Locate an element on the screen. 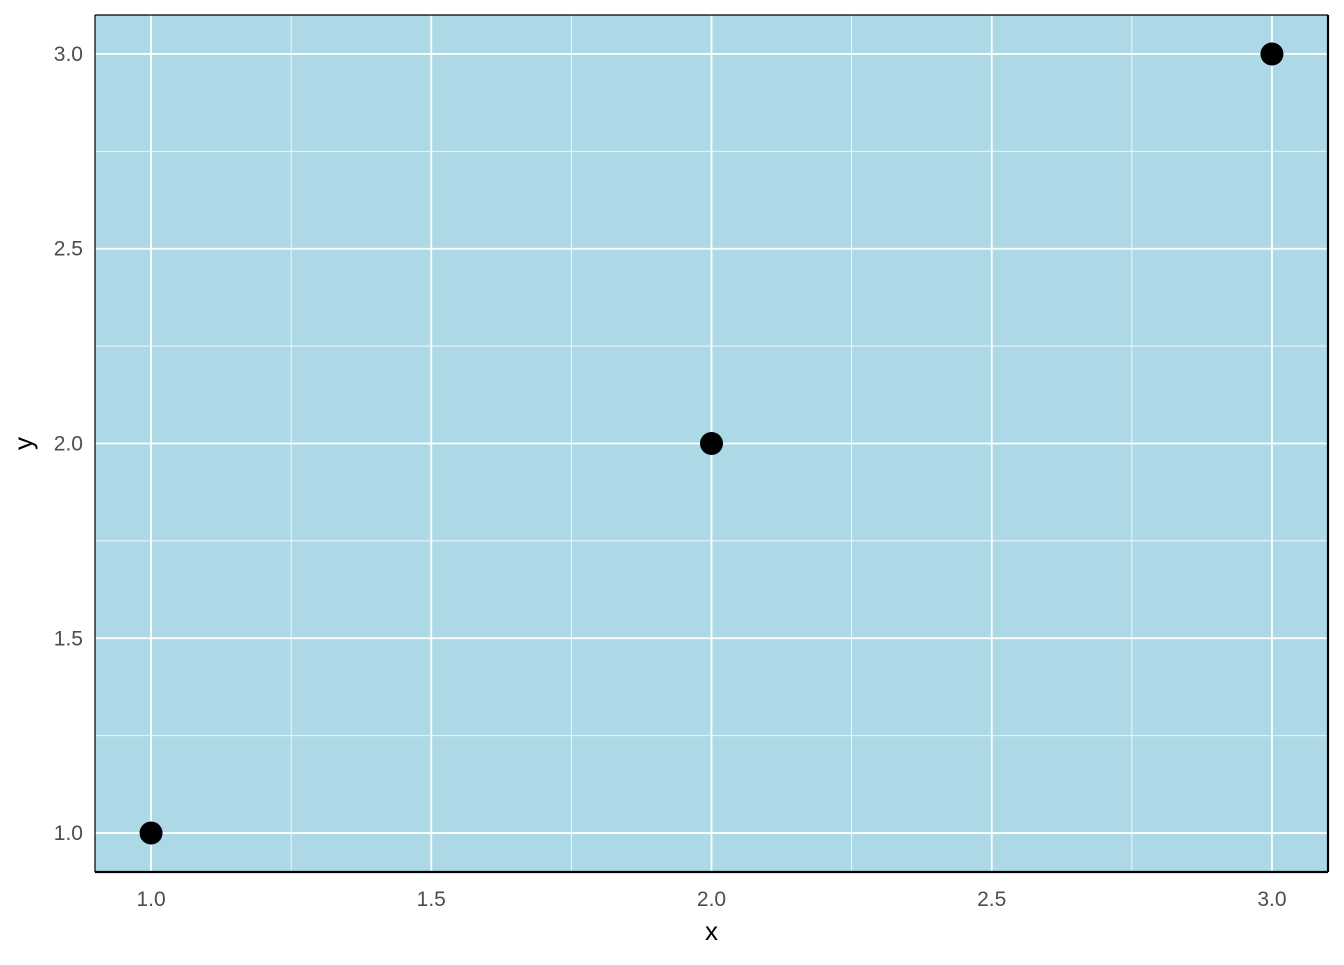  y-tick-label: 1.0 is located at coordinates (68, 833).